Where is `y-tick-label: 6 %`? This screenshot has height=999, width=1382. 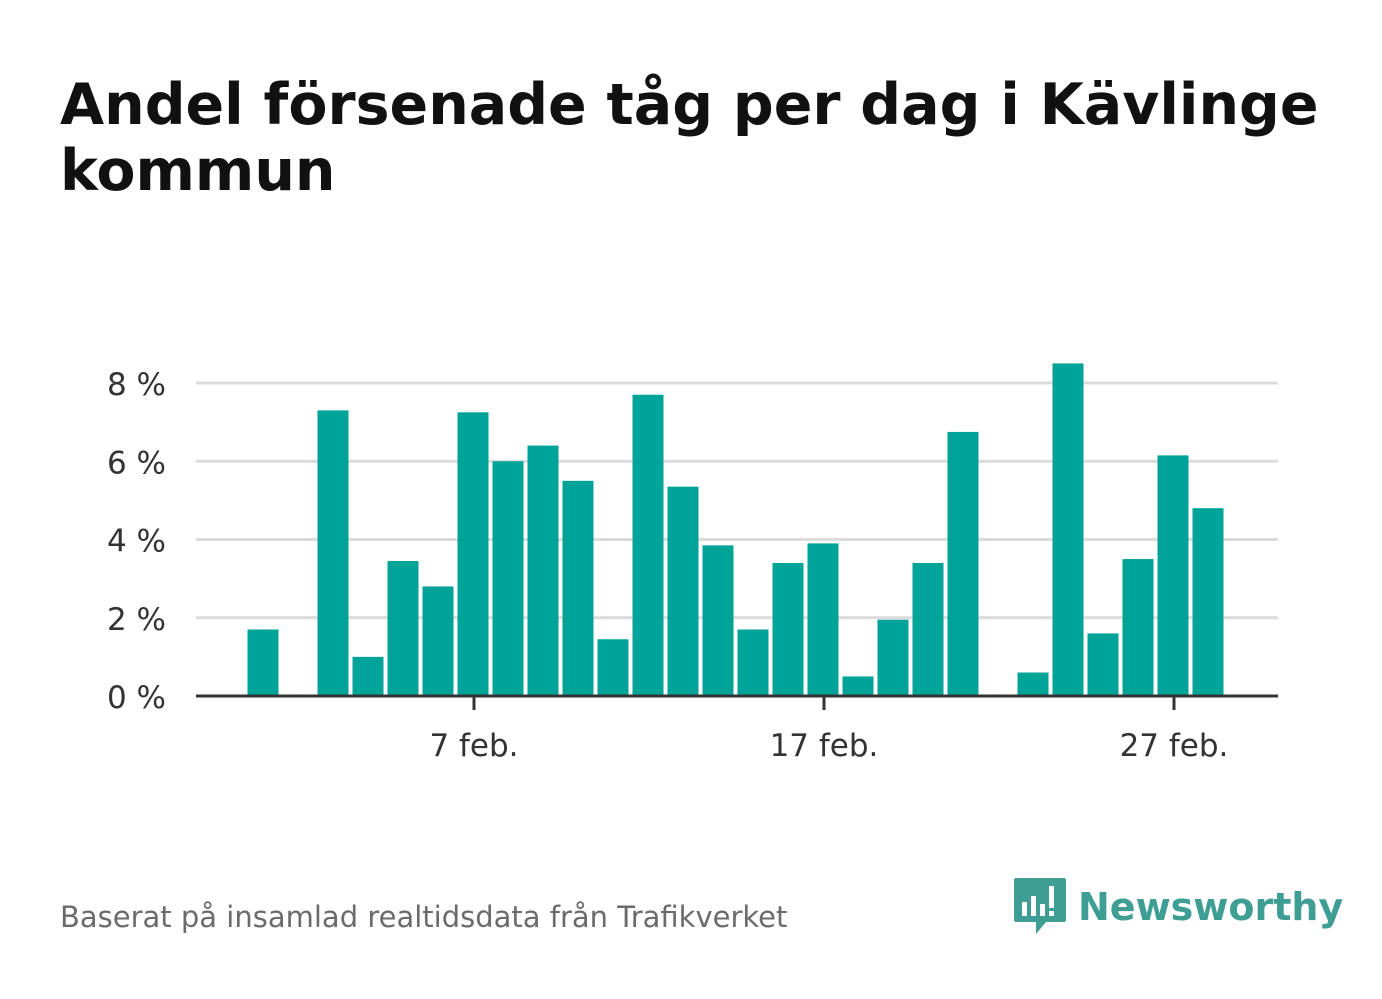 y-tick-label: 6 % is located at coordinates (136, 463).